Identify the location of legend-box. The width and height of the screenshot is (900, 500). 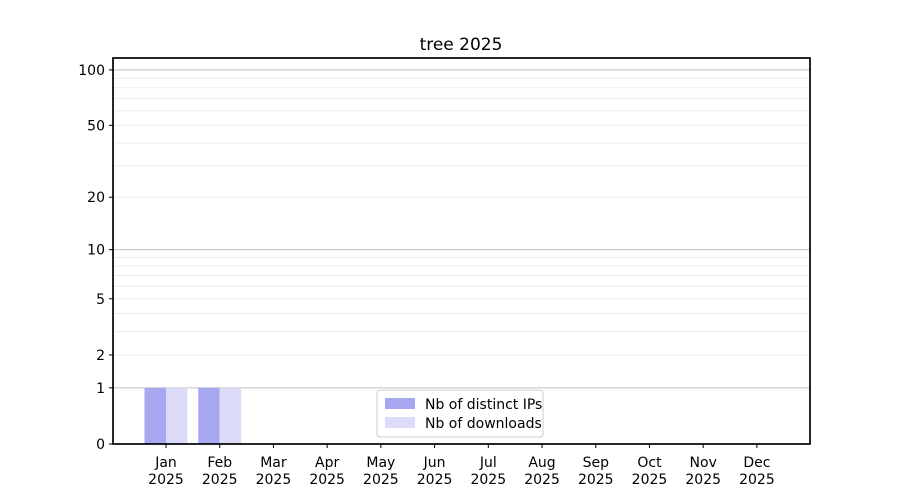
(460, 413).